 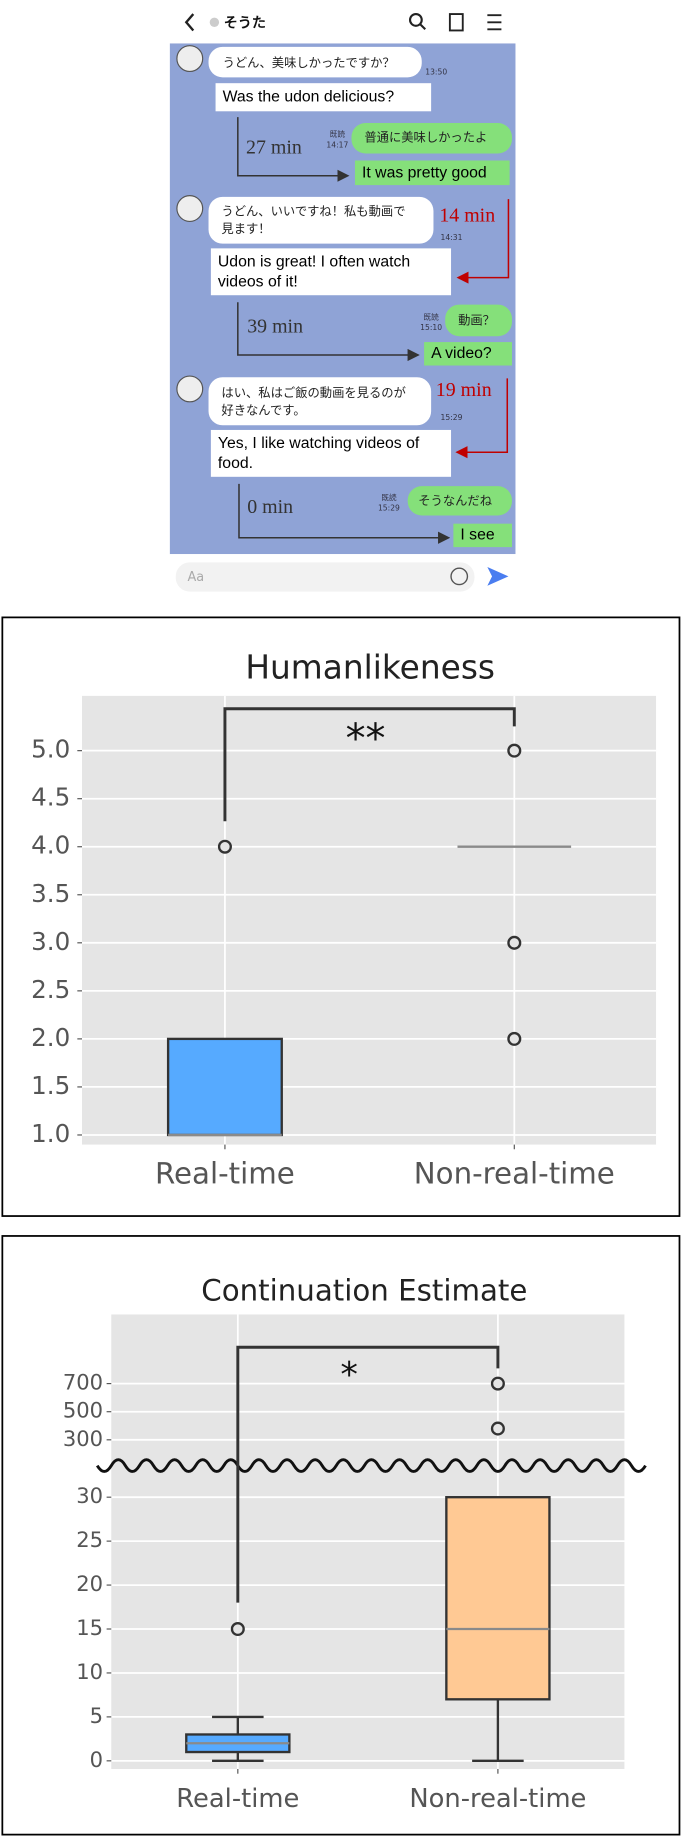 I want to click on y-tick-label: 3.5, so click(x=50, y=893).